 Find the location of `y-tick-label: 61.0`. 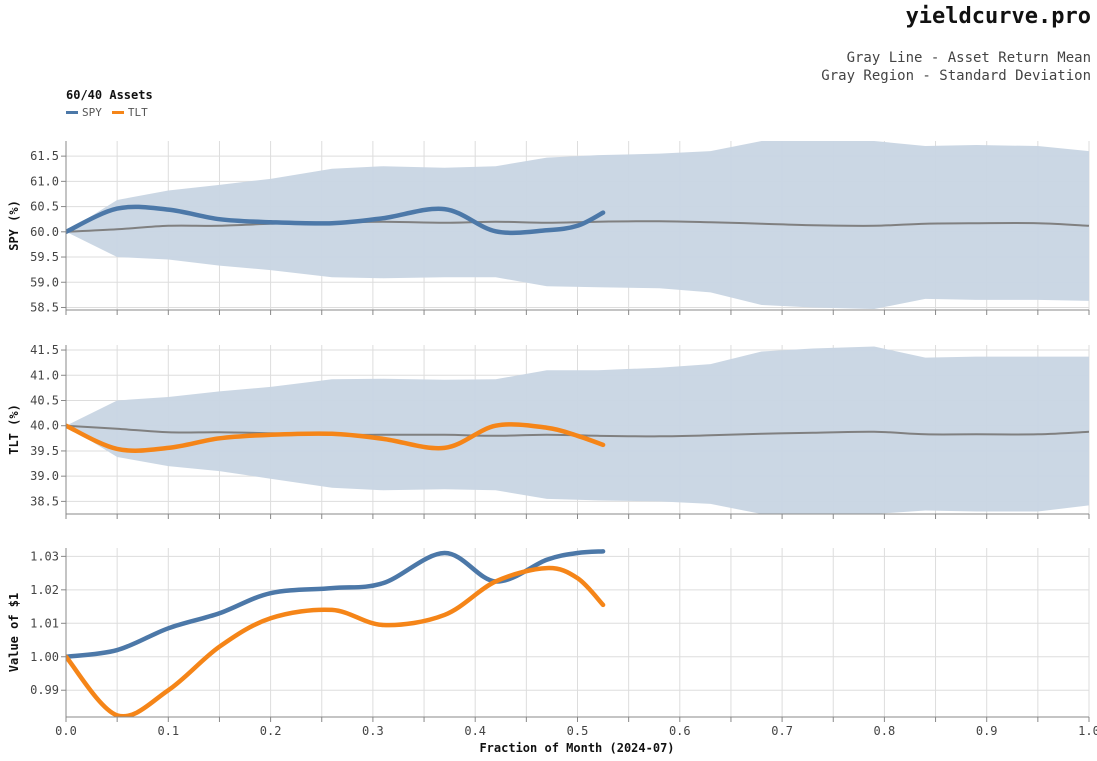

y-tick-label: 61.0 is located at coordinates (44, 181).